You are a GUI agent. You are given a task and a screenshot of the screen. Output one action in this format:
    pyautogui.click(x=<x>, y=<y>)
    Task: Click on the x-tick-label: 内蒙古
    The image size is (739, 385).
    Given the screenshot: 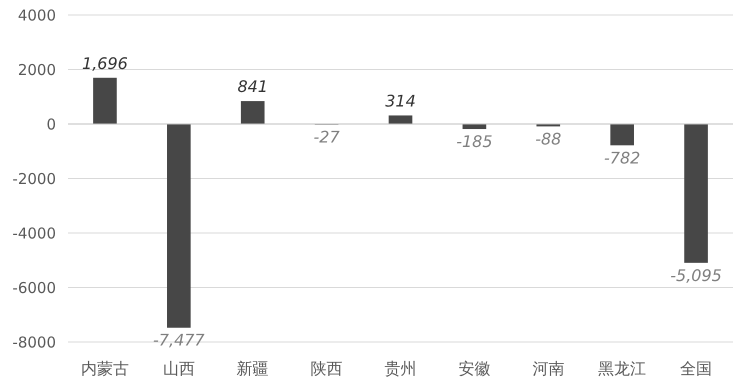 What is the action you would take?
    pyautogui.click(x=104, y=368)
    